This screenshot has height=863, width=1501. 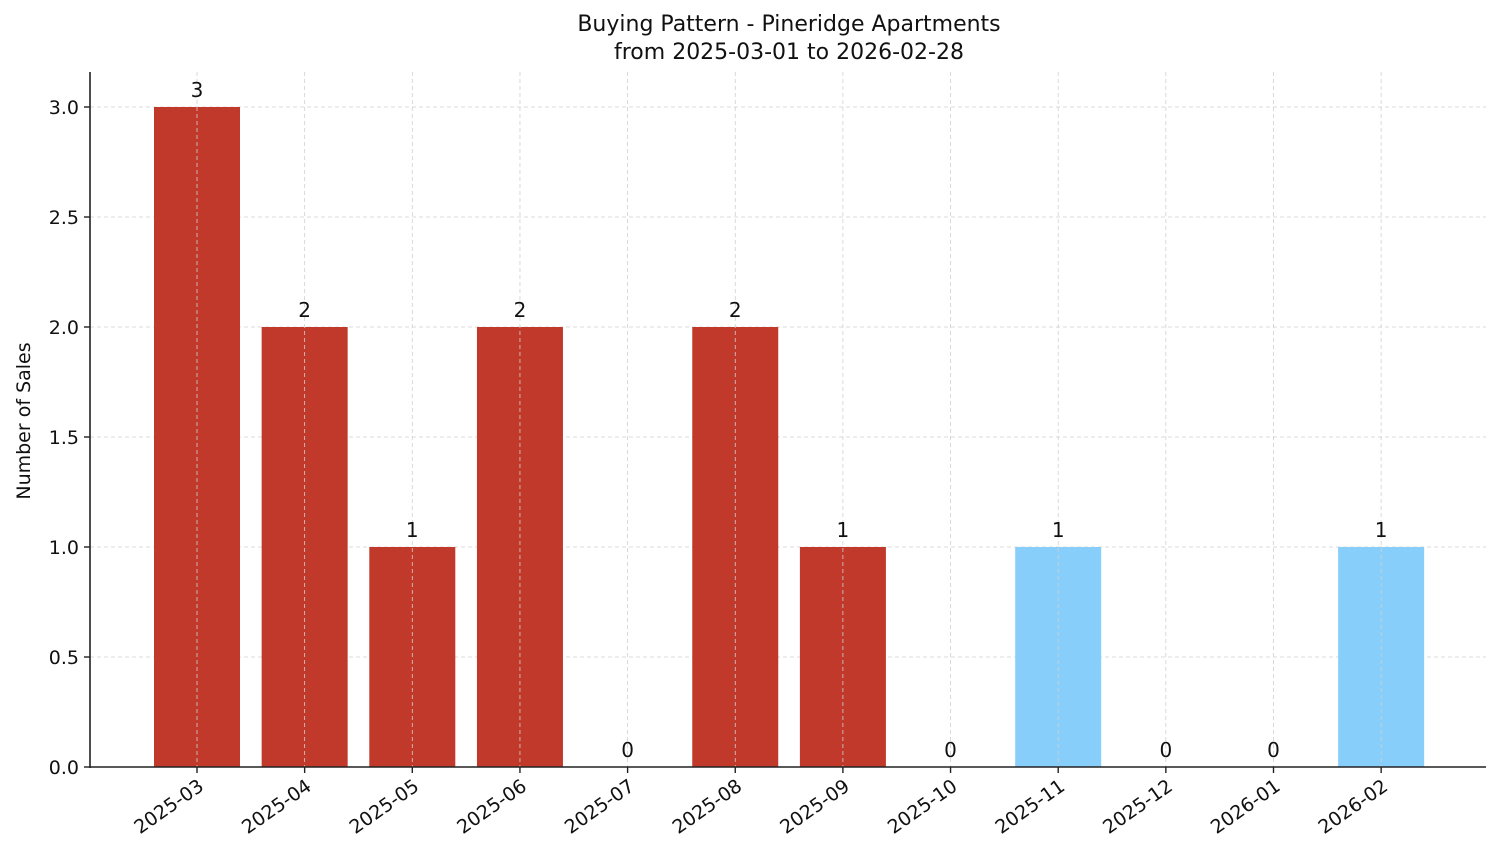 I want to click on y-tick-label: 0.0, so click(x=64, y=768).